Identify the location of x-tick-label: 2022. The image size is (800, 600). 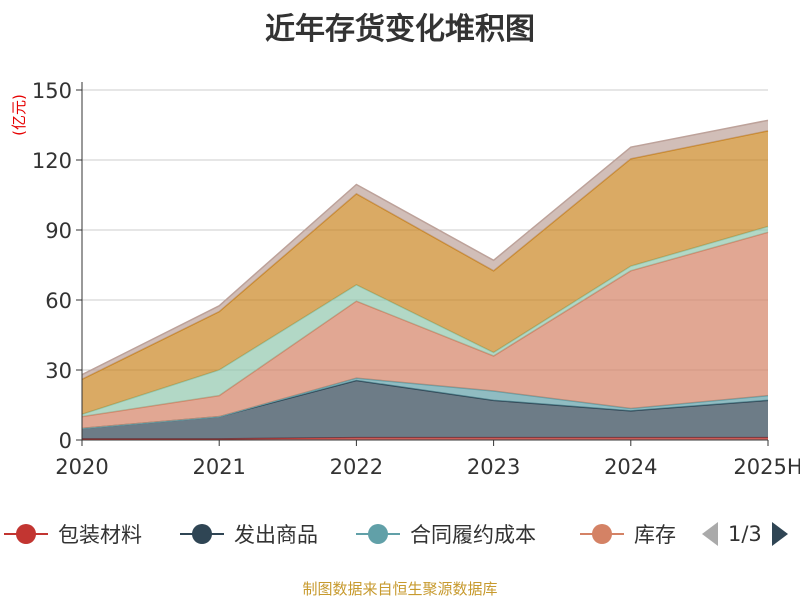
(356, 467).